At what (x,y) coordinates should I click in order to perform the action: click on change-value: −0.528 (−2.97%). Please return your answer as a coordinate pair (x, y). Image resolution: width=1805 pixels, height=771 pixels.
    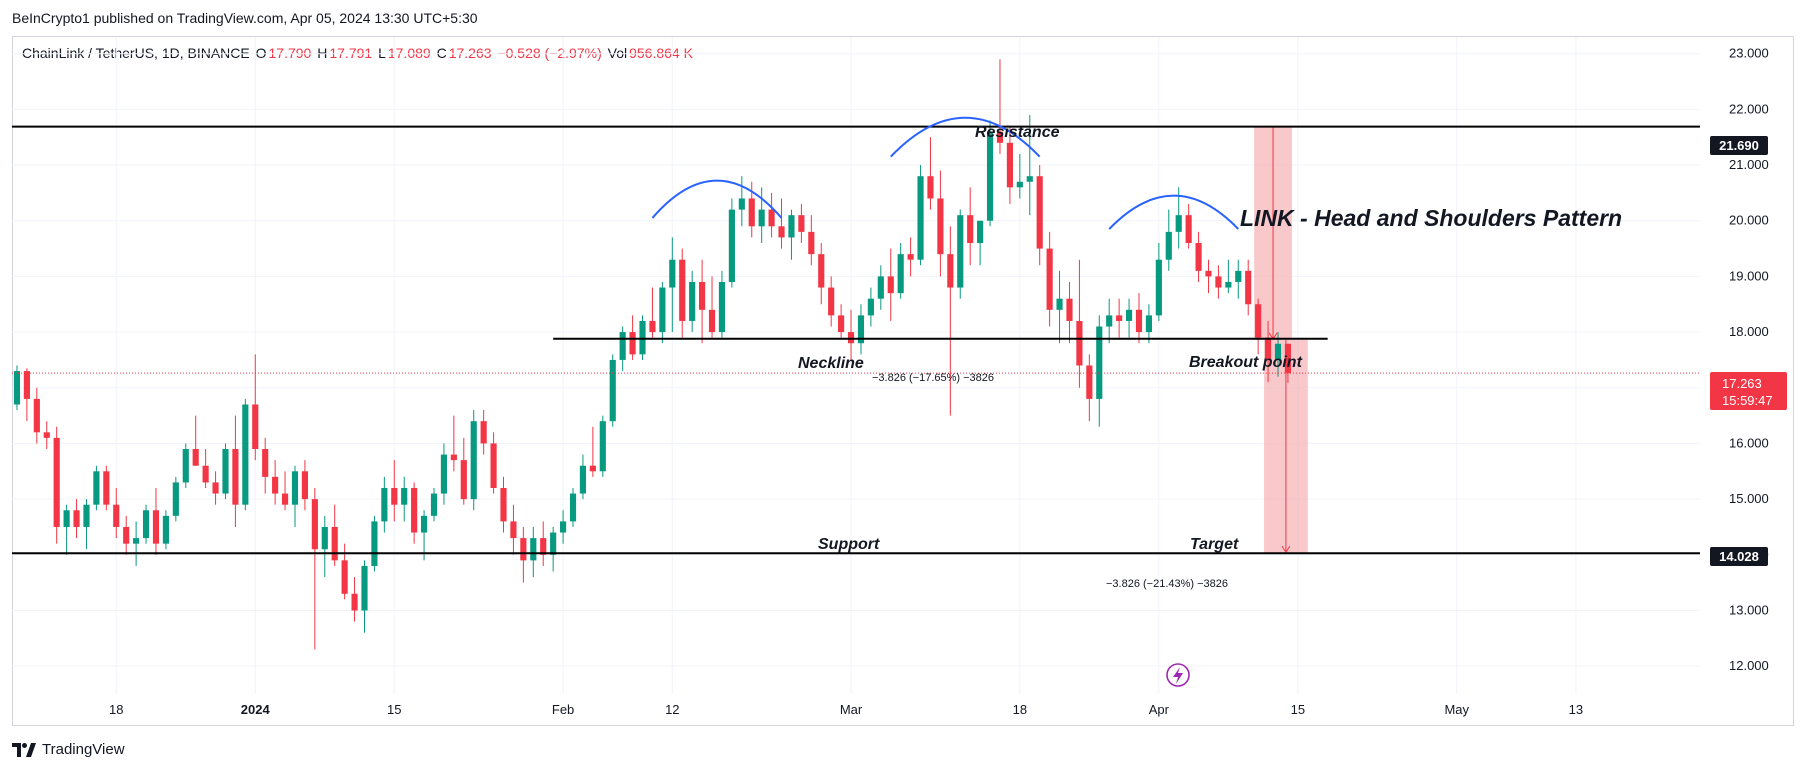
    Looking at the image, I should click on (549, 53).